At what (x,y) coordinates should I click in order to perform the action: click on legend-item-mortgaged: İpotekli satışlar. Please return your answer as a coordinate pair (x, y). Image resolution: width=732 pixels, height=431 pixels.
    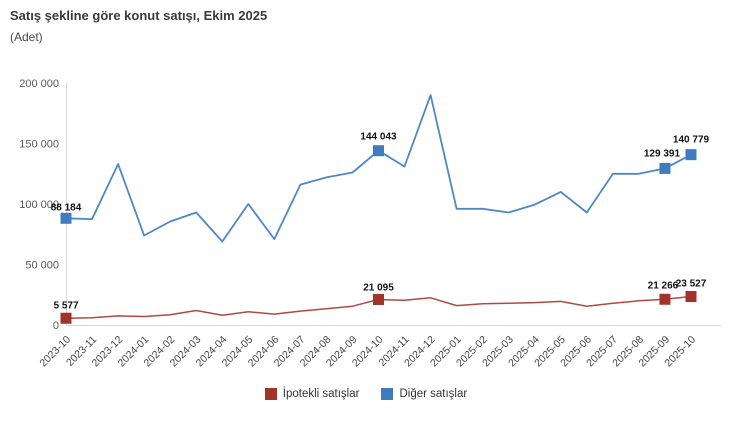
    Looking at the image, I should click on (312, 394).